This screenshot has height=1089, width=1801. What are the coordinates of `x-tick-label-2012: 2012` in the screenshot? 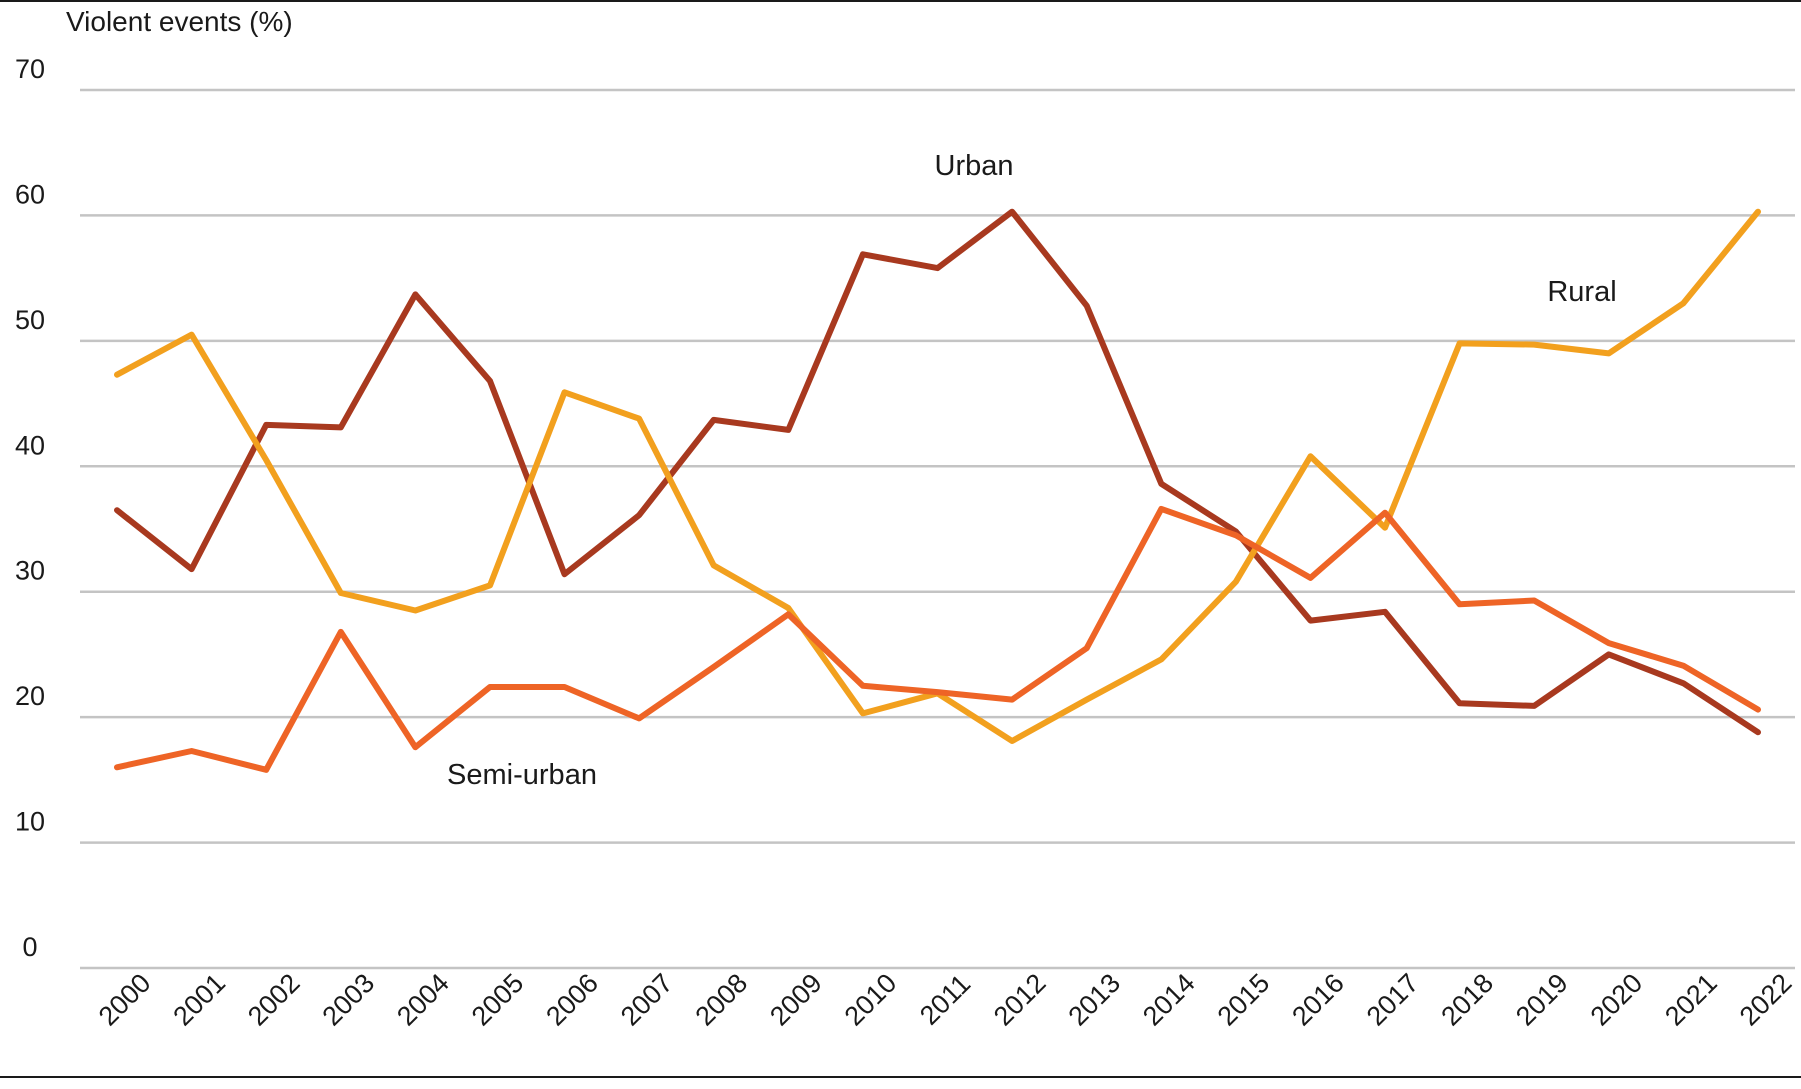 It's located at (1020, 1000).